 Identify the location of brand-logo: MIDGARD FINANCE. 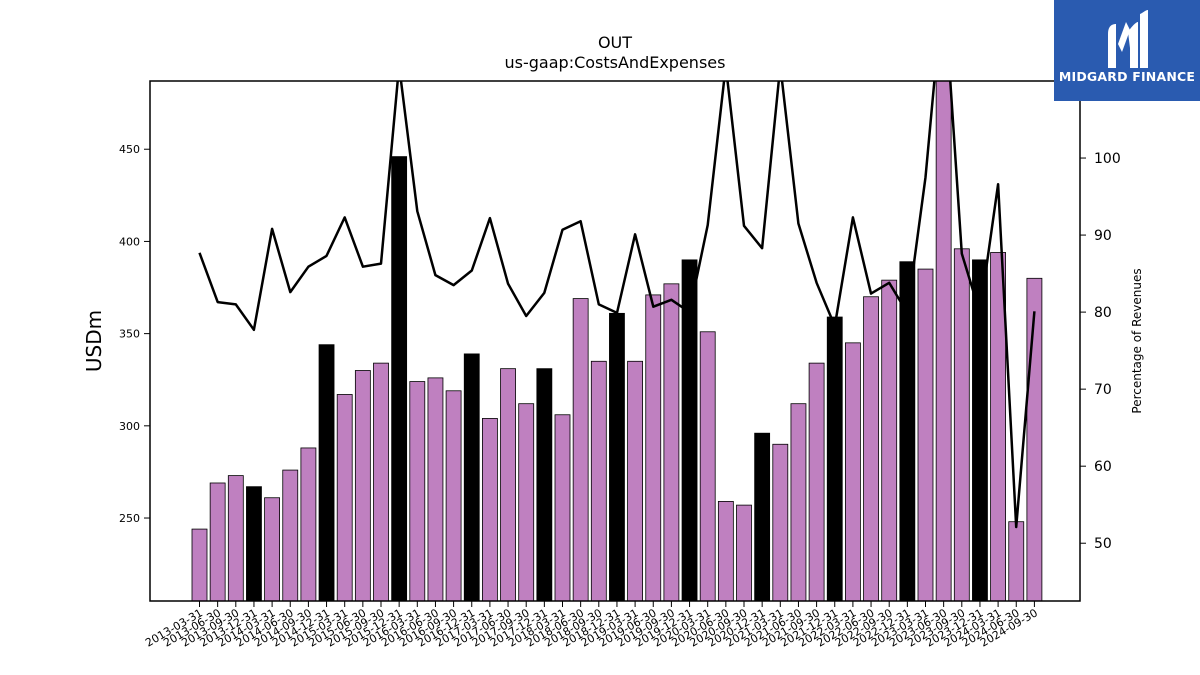
(1127, 50).